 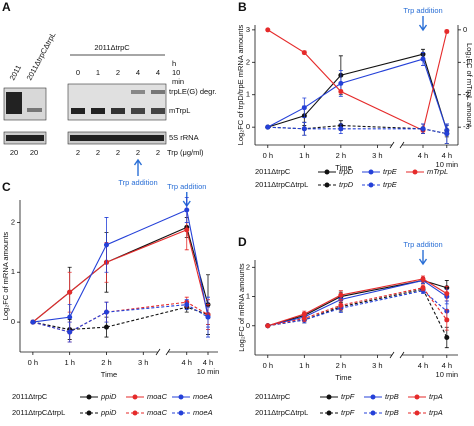 What do you see at coordinates (466, 61) in the screenshot?
I see `y2-tick-label: -1` at bounding box center [466, 61].